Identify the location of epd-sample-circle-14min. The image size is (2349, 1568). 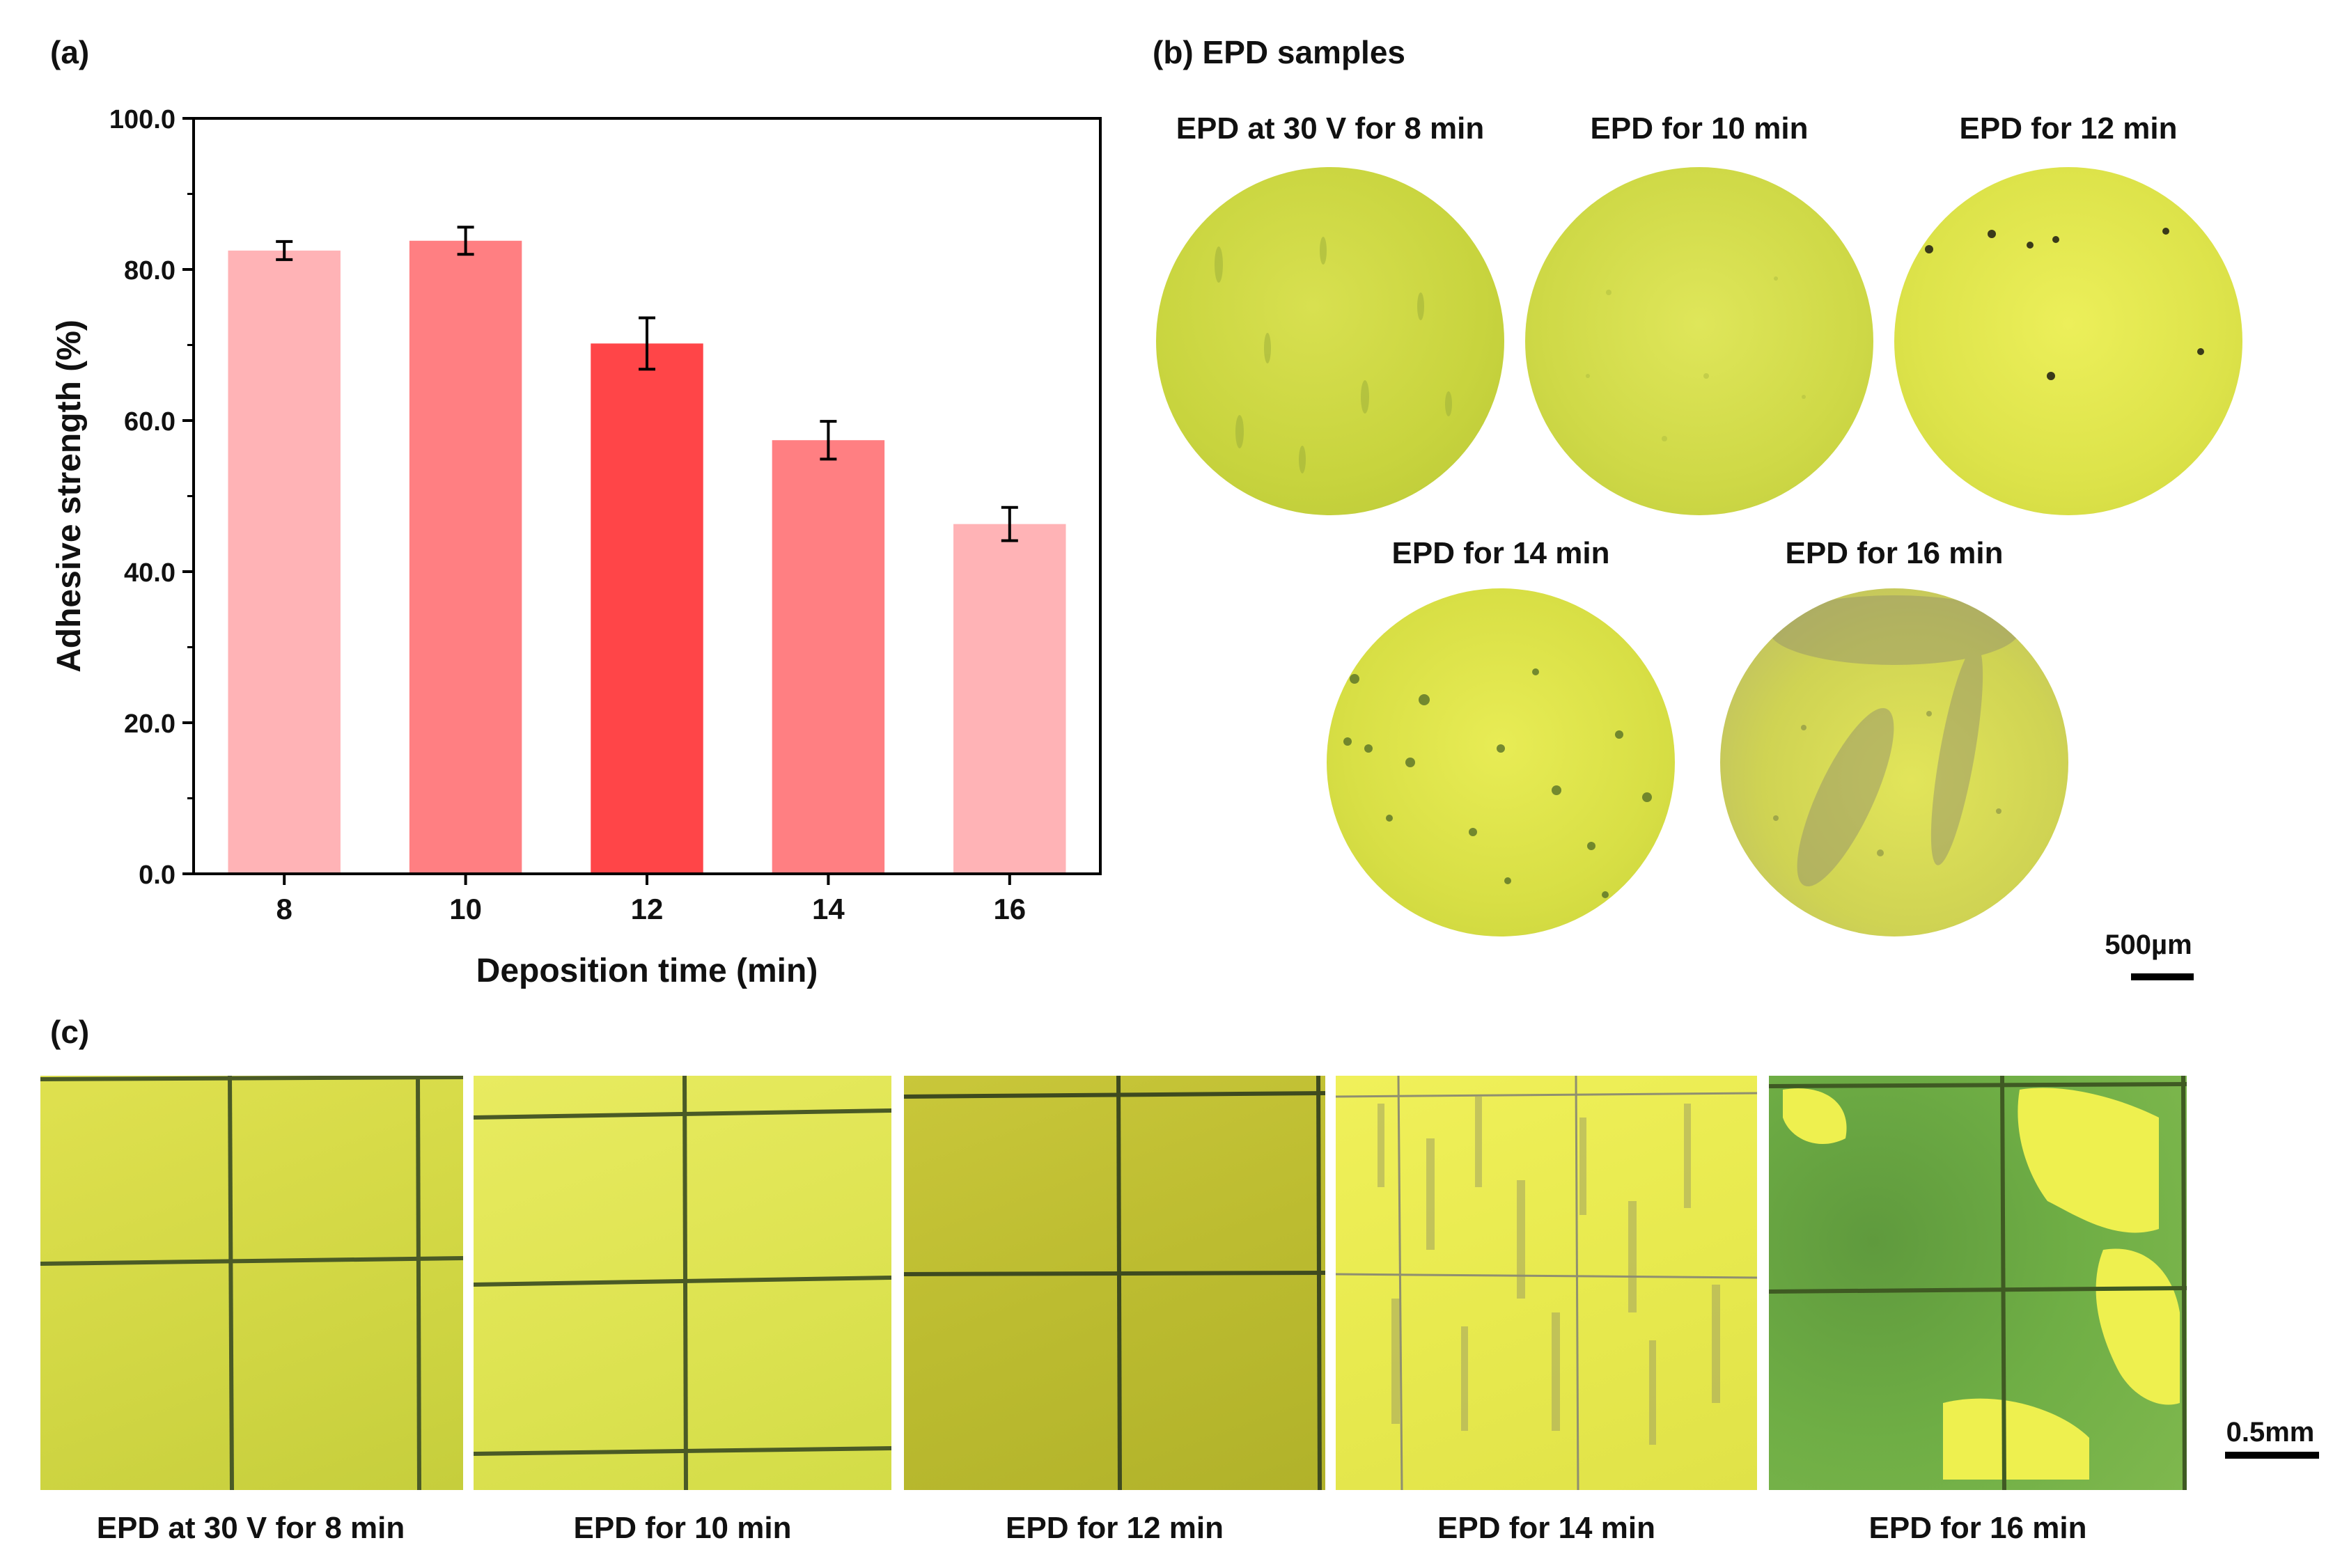
(1501, 762).